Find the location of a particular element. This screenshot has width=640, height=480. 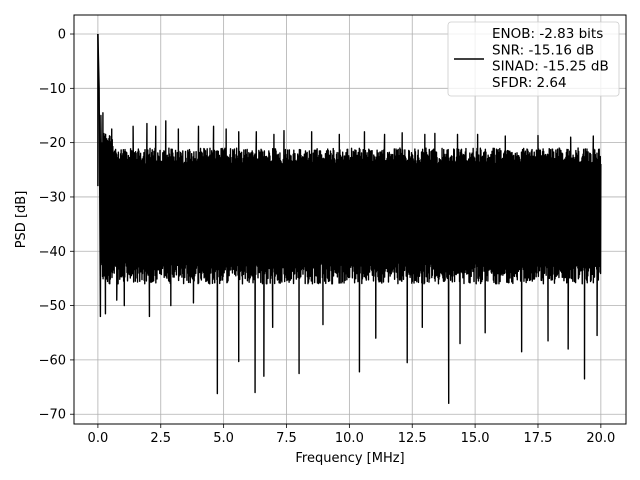

y-tick-label: 0 is located at coordinates (62, 35).